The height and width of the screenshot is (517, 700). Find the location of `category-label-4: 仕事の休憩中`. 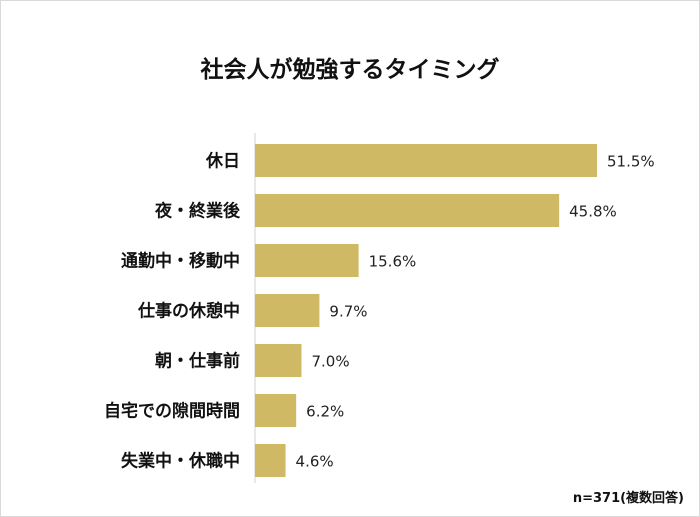

category-label-4: 仕事の休憩中 is located at coordinates (188, 311).